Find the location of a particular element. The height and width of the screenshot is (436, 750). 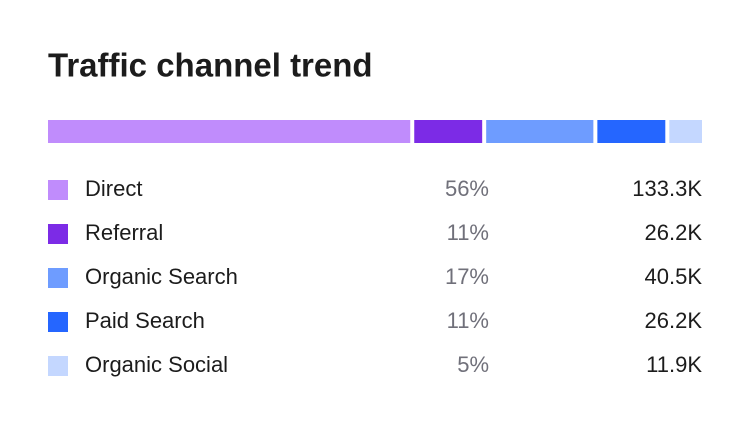

legend-label: Referral is located at coordinates (124, 232).